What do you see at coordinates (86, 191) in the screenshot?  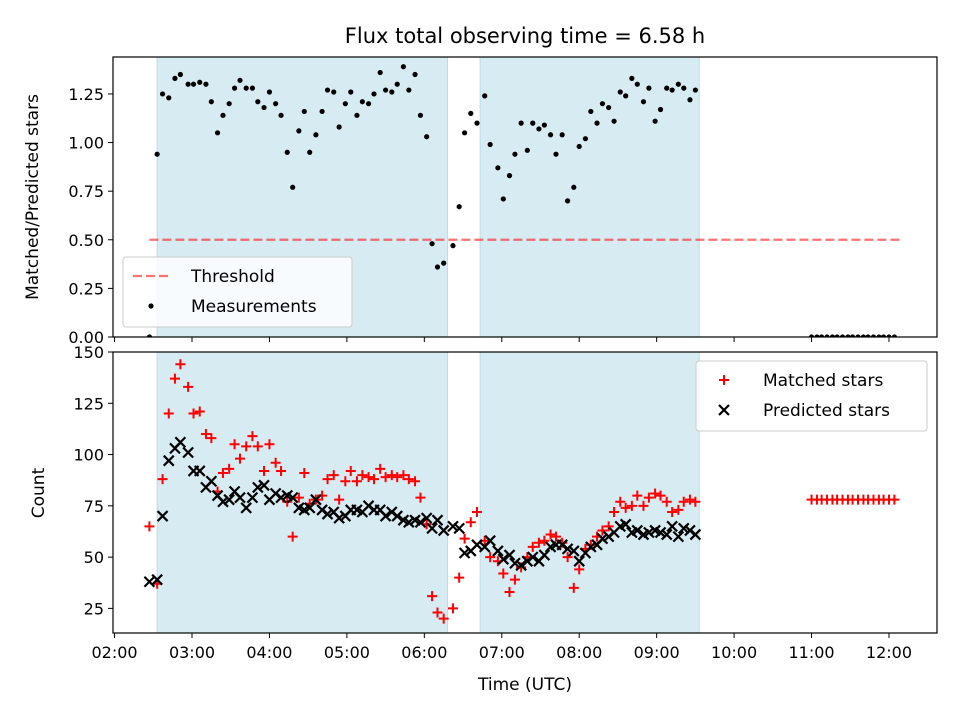 I see `y-tick-label: 0.75` at bounding box center [86, 191].